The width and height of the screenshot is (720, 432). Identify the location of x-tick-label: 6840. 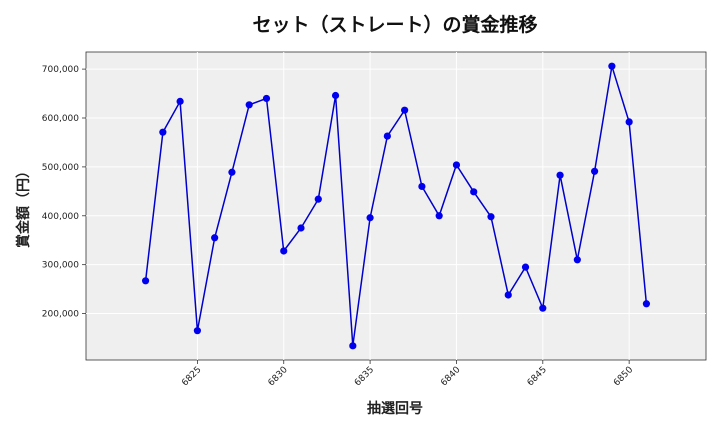
(450, 376).